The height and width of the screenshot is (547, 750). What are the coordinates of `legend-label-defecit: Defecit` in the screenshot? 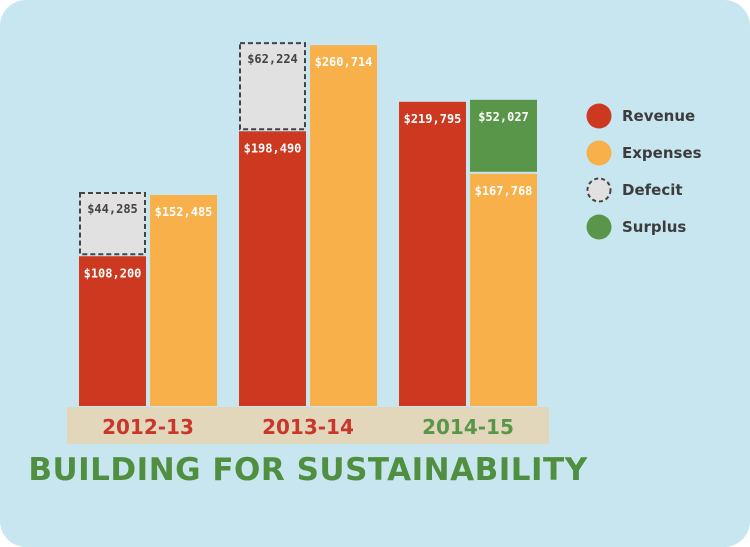 It's located at (652, 190).